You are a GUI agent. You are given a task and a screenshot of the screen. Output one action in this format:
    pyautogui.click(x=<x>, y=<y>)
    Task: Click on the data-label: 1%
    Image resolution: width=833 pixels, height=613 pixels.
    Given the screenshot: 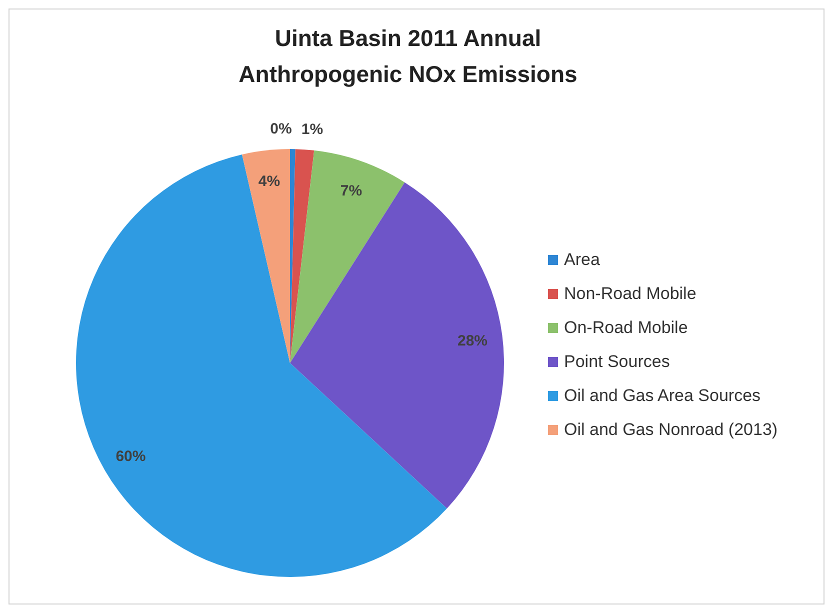 What is the action you would take?
    pyautogui.click(x=312, y=129)
    